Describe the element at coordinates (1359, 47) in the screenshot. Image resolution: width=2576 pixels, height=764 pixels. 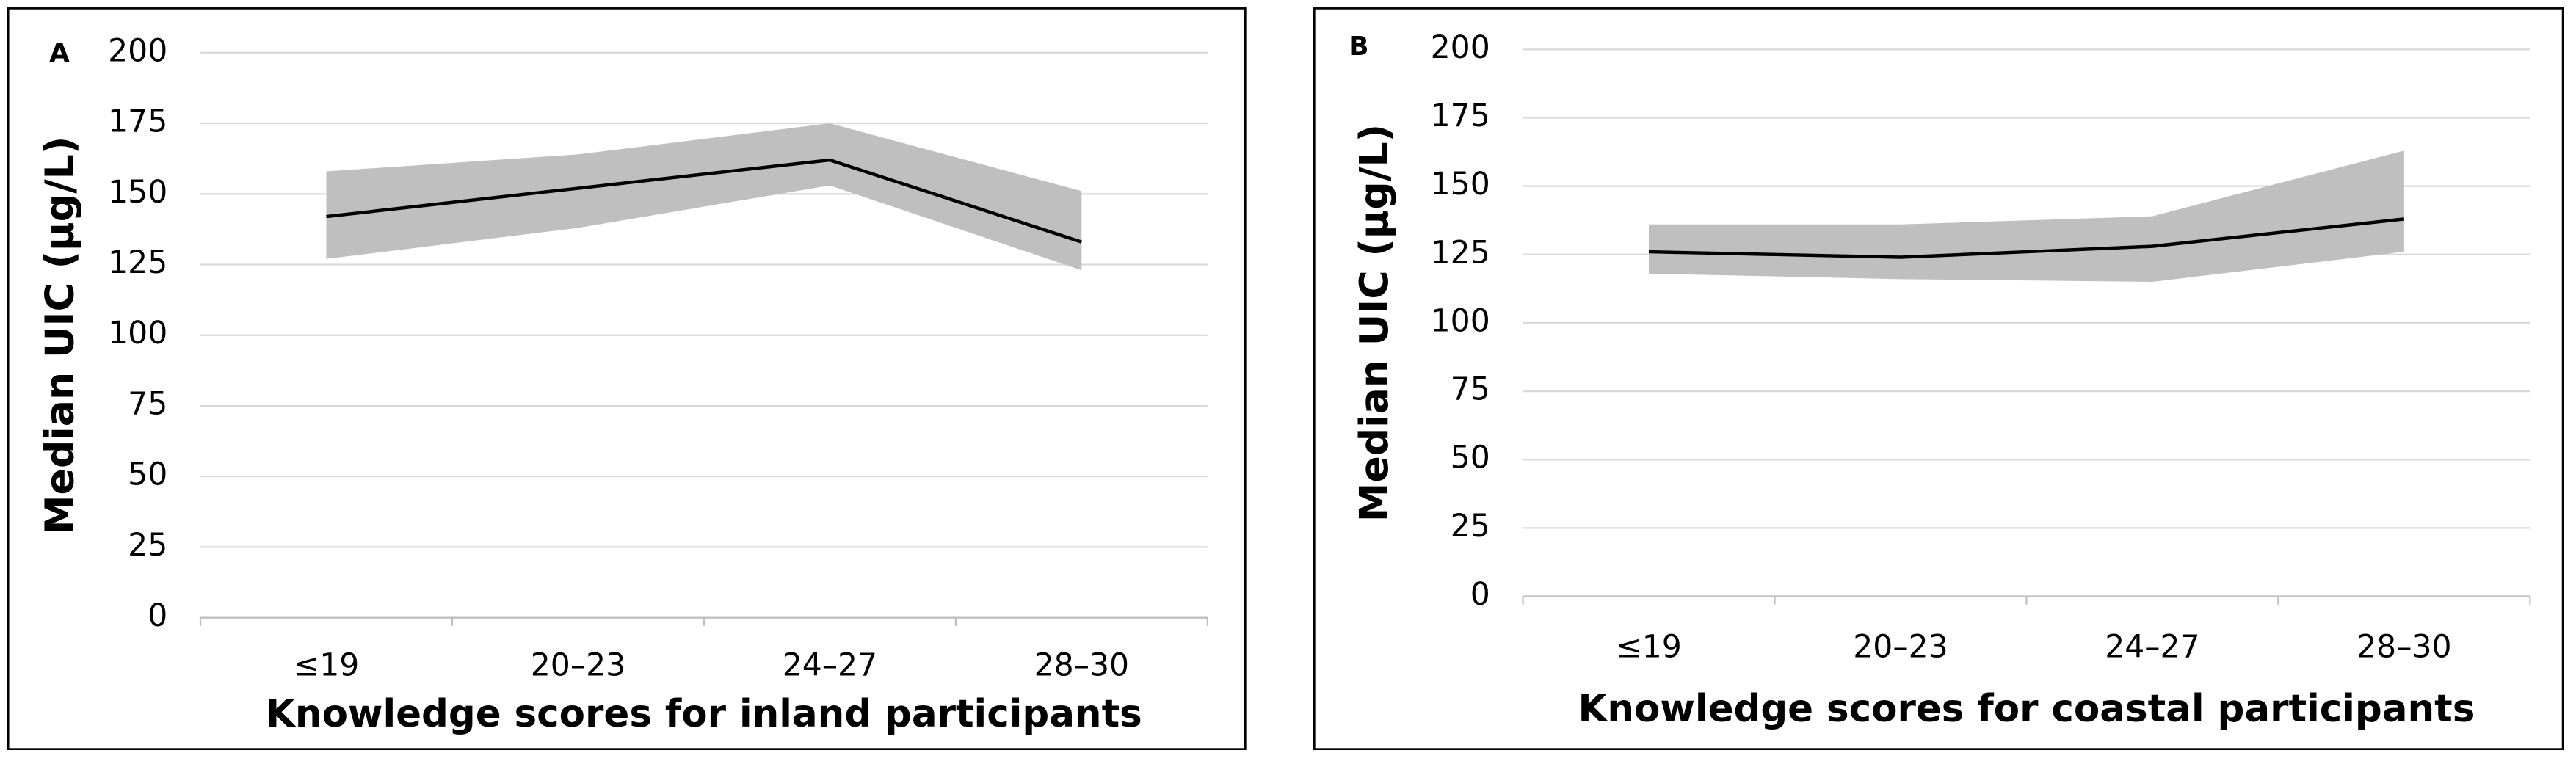
I see `panel-label: B` at that location.